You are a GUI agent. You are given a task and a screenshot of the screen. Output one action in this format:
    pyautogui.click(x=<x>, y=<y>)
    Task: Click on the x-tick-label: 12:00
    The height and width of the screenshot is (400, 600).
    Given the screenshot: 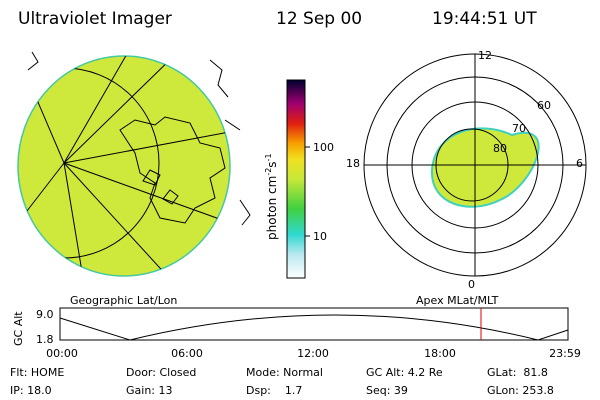 What is the action you would take?
    pyautogui.click(x=313, y=353)
    